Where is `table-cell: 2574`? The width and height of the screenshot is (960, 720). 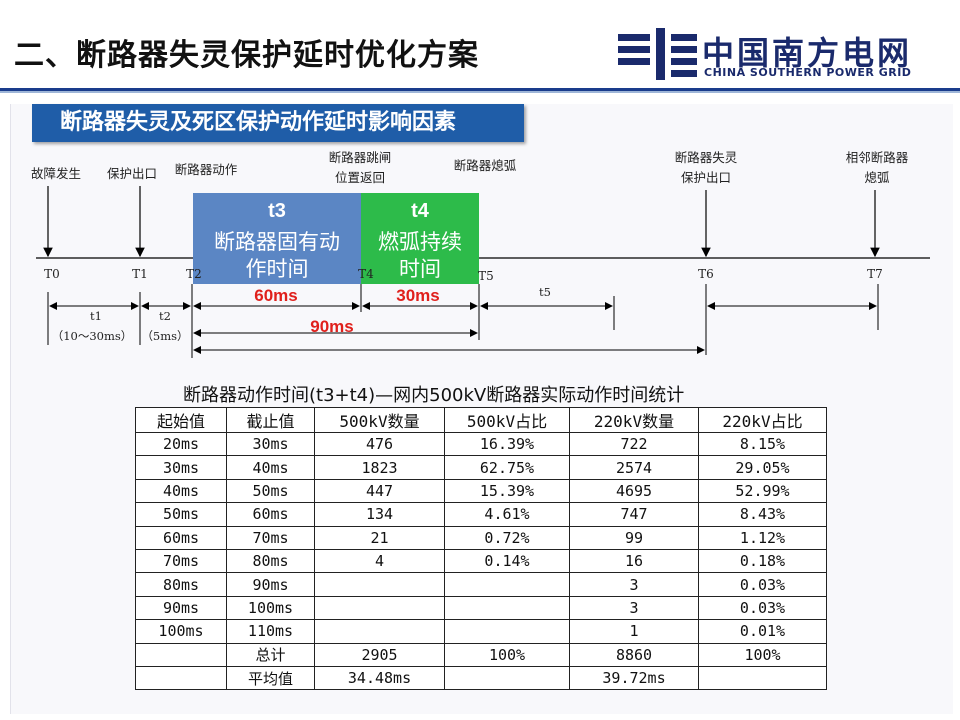
table-cell: 2574 is located at coordinates (634, 467).